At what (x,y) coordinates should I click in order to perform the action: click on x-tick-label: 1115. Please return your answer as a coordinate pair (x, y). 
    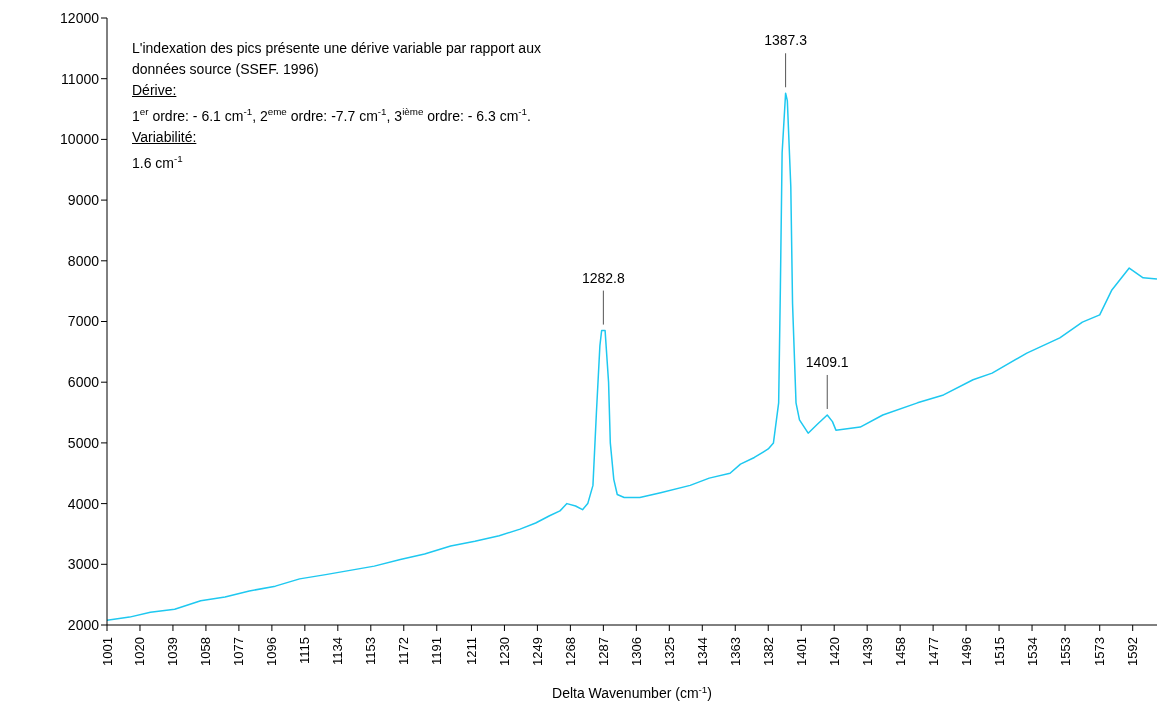
    Looking at the image, I should click on (305, 650).